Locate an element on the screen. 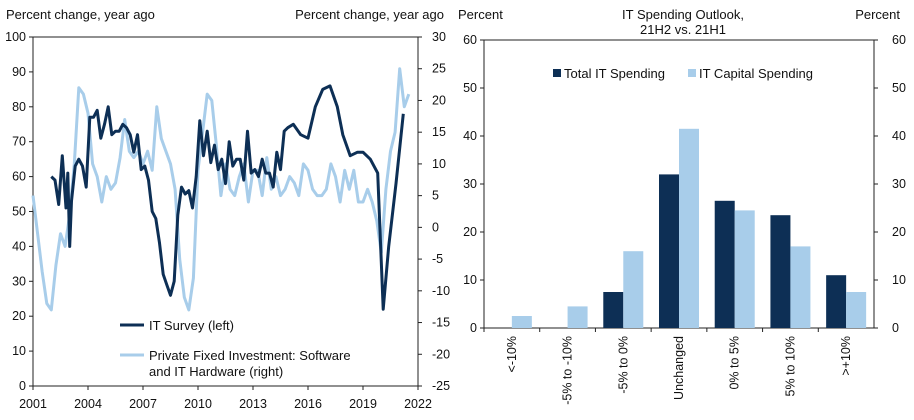 The height and width of the screenshot is (420, 914). left-y-tick-label: 10 is located at coordinates (19, 351).